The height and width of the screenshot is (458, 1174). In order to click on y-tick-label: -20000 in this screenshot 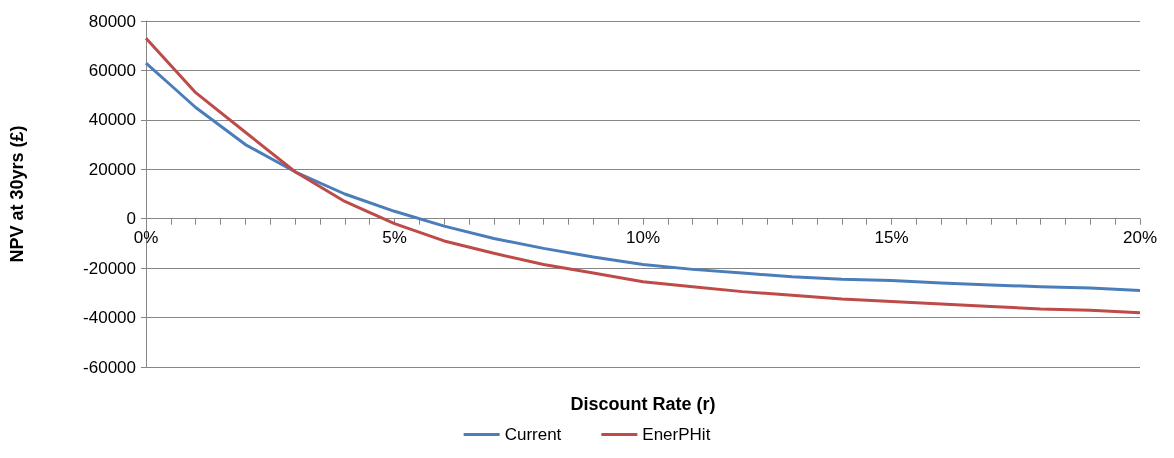, I will do `click(109, 268)`.